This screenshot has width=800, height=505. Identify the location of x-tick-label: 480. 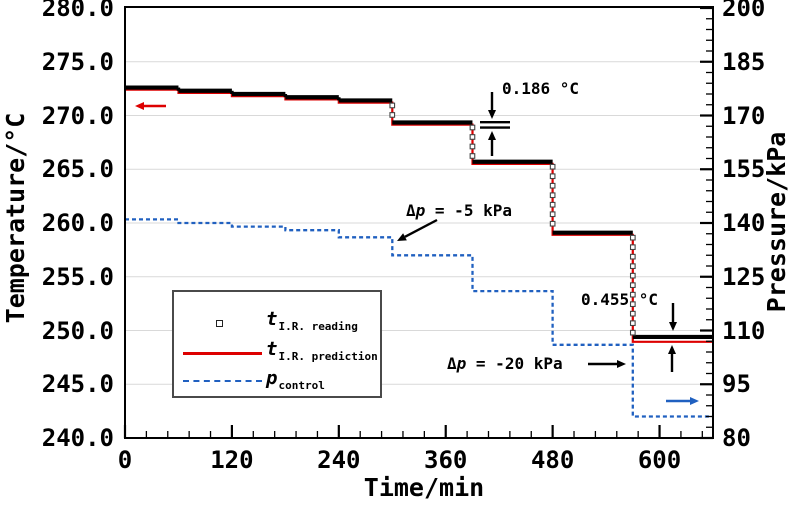
(552, 460).